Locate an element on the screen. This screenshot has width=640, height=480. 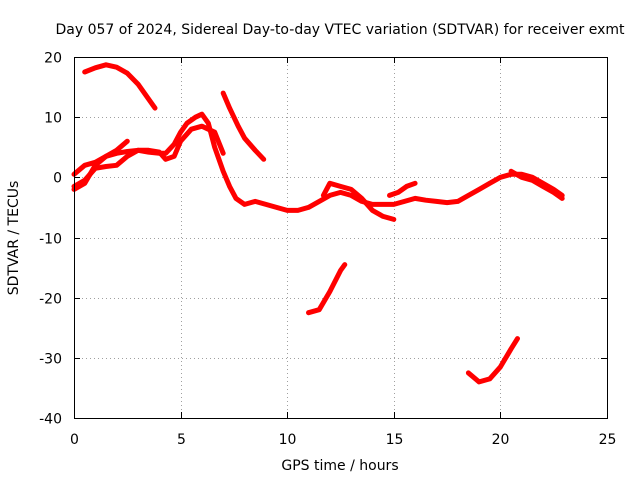
x-tick-label: 15 is located at coordinates (395, 440).